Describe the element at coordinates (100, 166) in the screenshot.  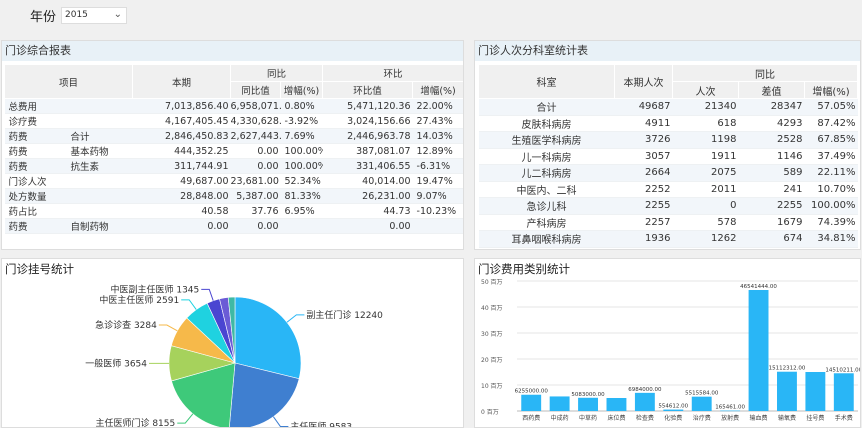
I see `subitem-cell: 抗生素` at that location.